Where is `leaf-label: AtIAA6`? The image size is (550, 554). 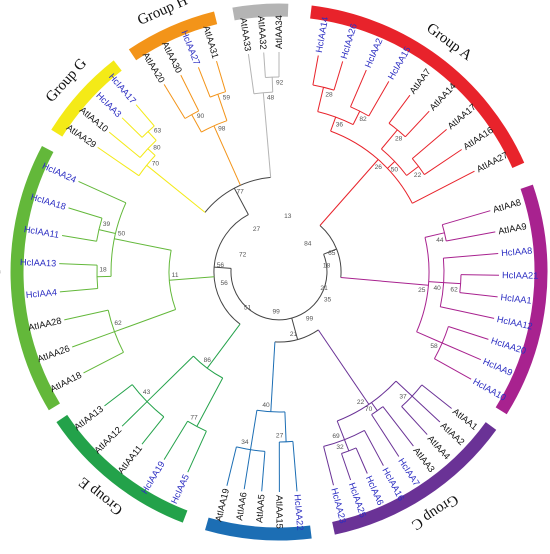
leaf-label: AtIAA6 is located at coordinates (241, 506).